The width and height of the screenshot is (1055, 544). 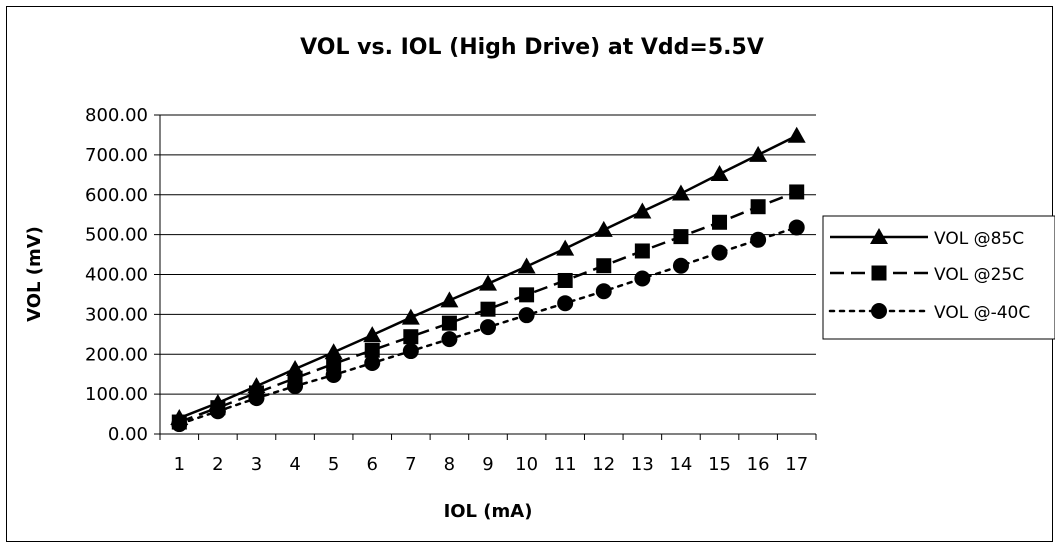 I want to click on x-tick-label: 5, so click(x=333, y=464).